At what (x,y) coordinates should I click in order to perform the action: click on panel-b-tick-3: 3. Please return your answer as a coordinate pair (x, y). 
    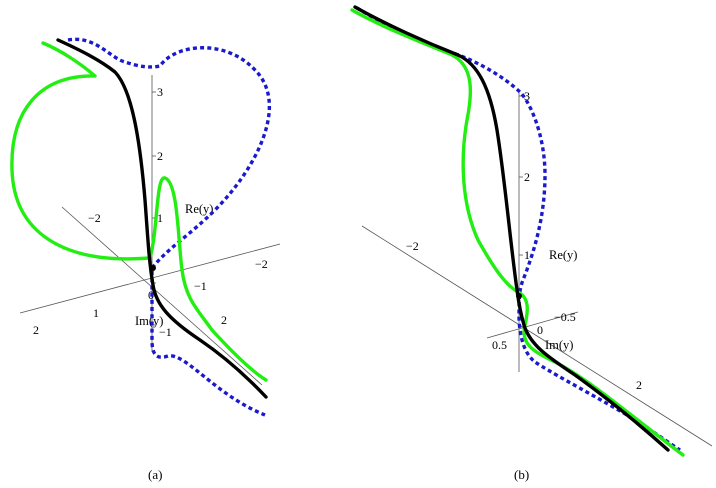
    Looking at the image, I should click on (527, 96).